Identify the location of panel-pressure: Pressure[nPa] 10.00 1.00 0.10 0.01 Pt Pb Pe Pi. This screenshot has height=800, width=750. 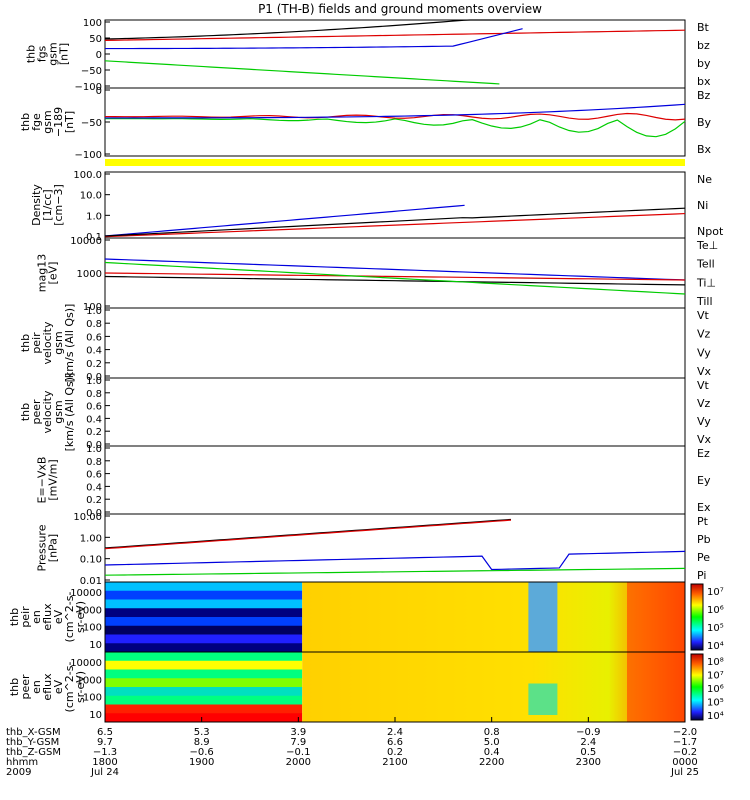
(373, 549).